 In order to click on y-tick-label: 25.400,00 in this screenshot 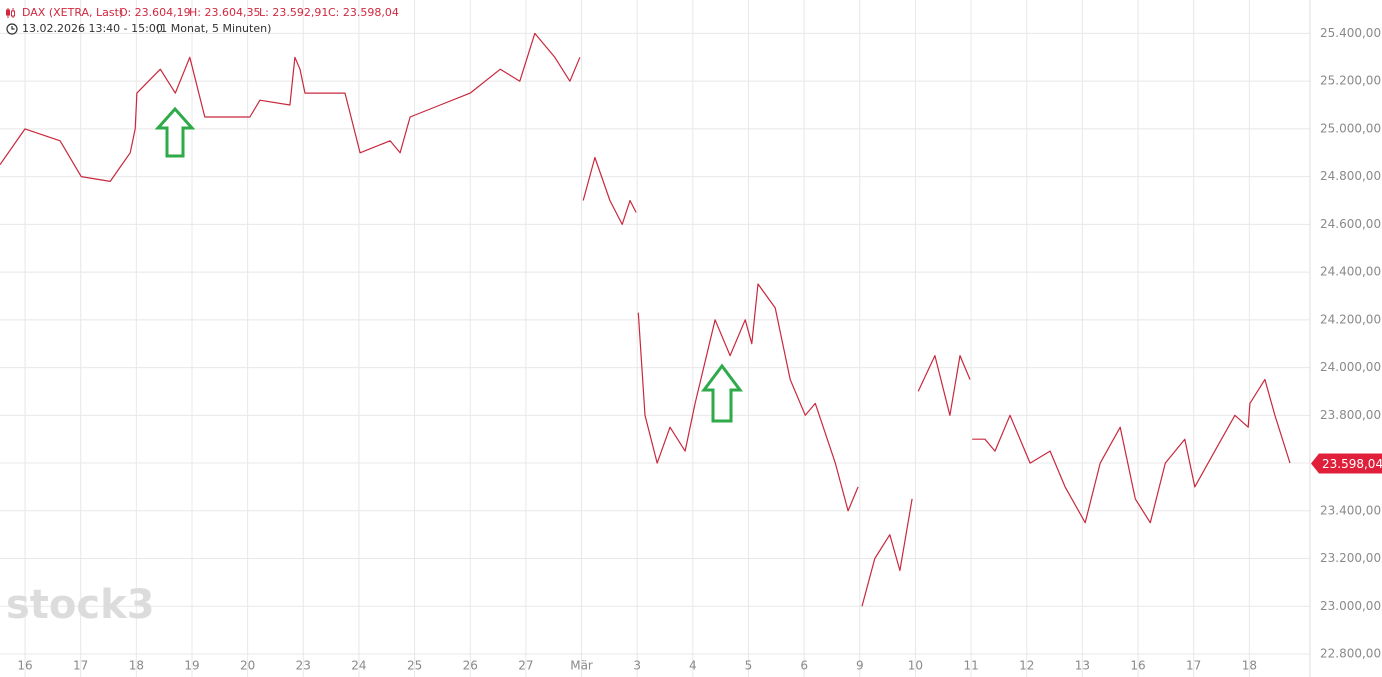, I will do `click(1350, 33)`.